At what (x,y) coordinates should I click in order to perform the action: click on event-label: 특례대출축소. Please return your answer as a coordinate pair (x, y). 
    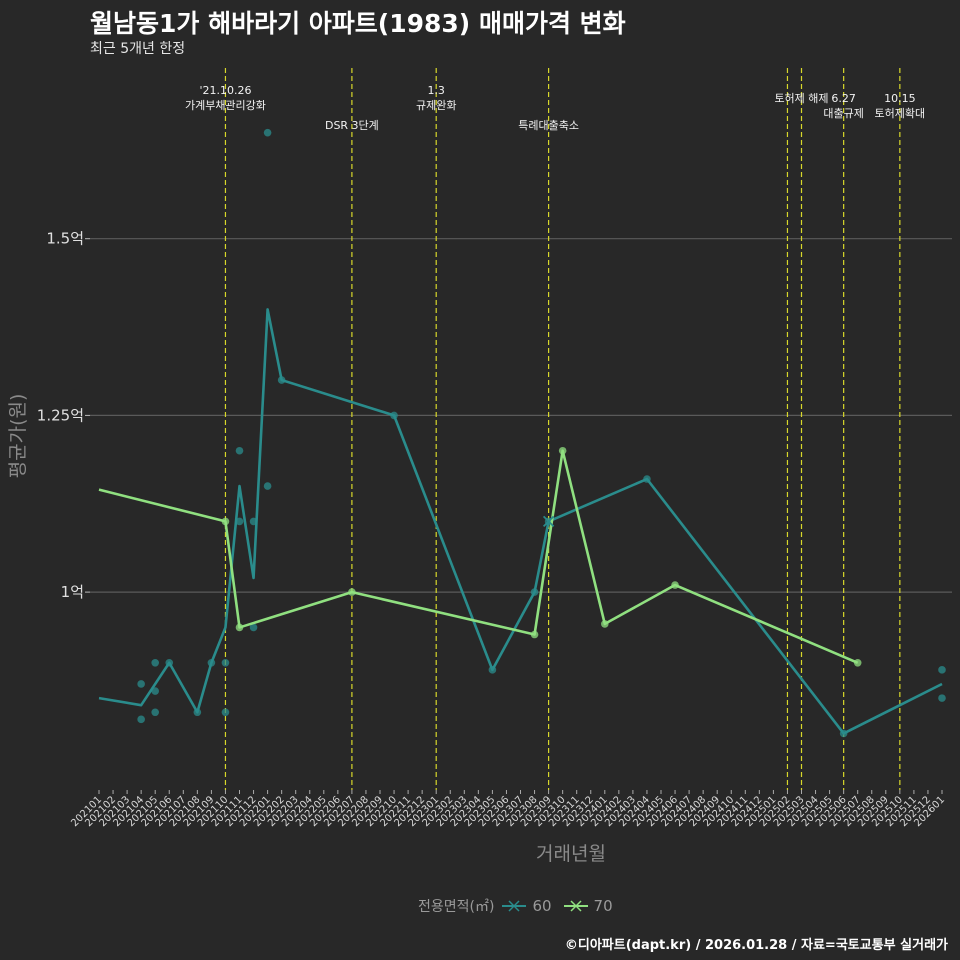
    Looking at the image, I should click on (548, 125).